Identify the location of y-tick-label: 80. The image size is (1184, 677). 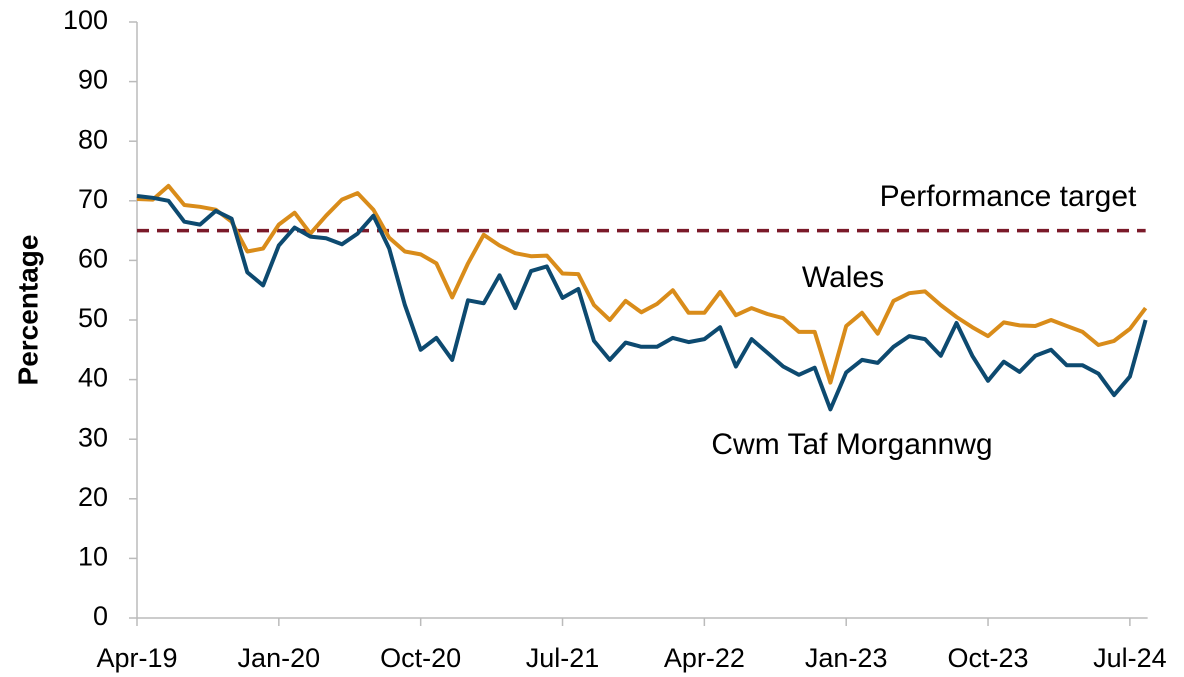
(93, 139).